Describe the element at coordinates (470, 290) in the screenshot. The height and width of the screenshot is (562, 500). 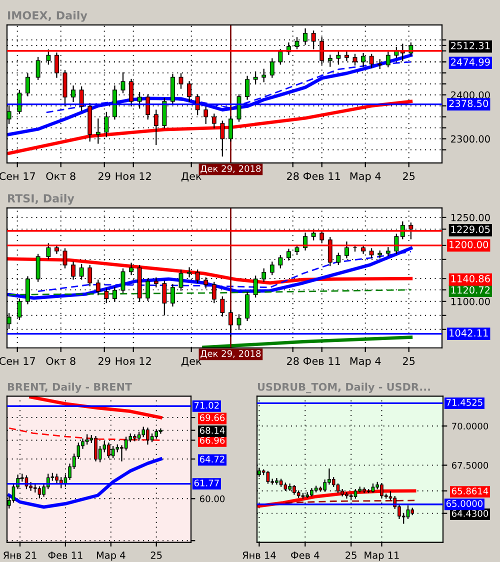
I see `y-tick-label: 1120.72` at that location.